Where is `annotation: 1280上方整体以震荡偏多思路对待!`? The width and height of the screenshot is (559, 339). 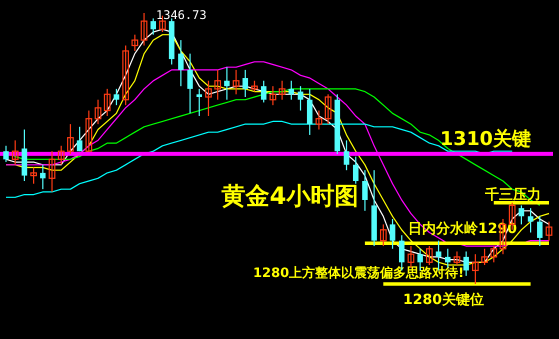
annotation: 1280上方整体以震荡偏多思路对待! is located at coordinates (358, 273).